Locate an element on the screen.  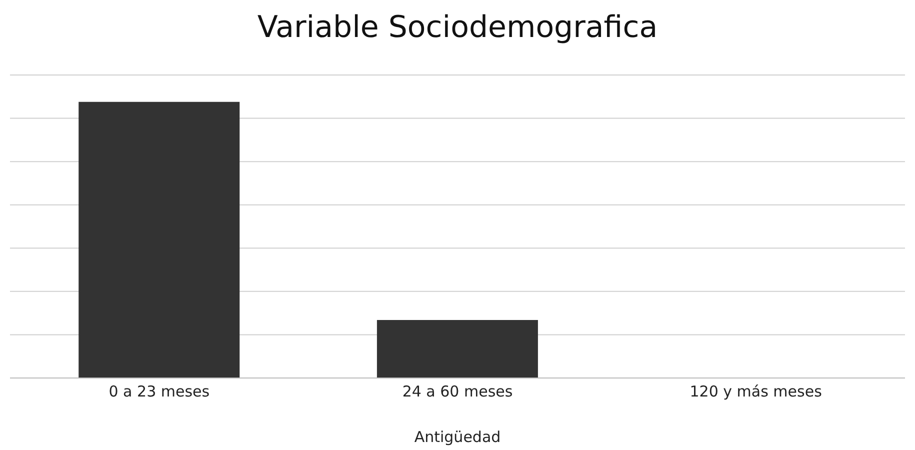
x-tick-label: 120 y más meses is located at coordinates (756, 391).